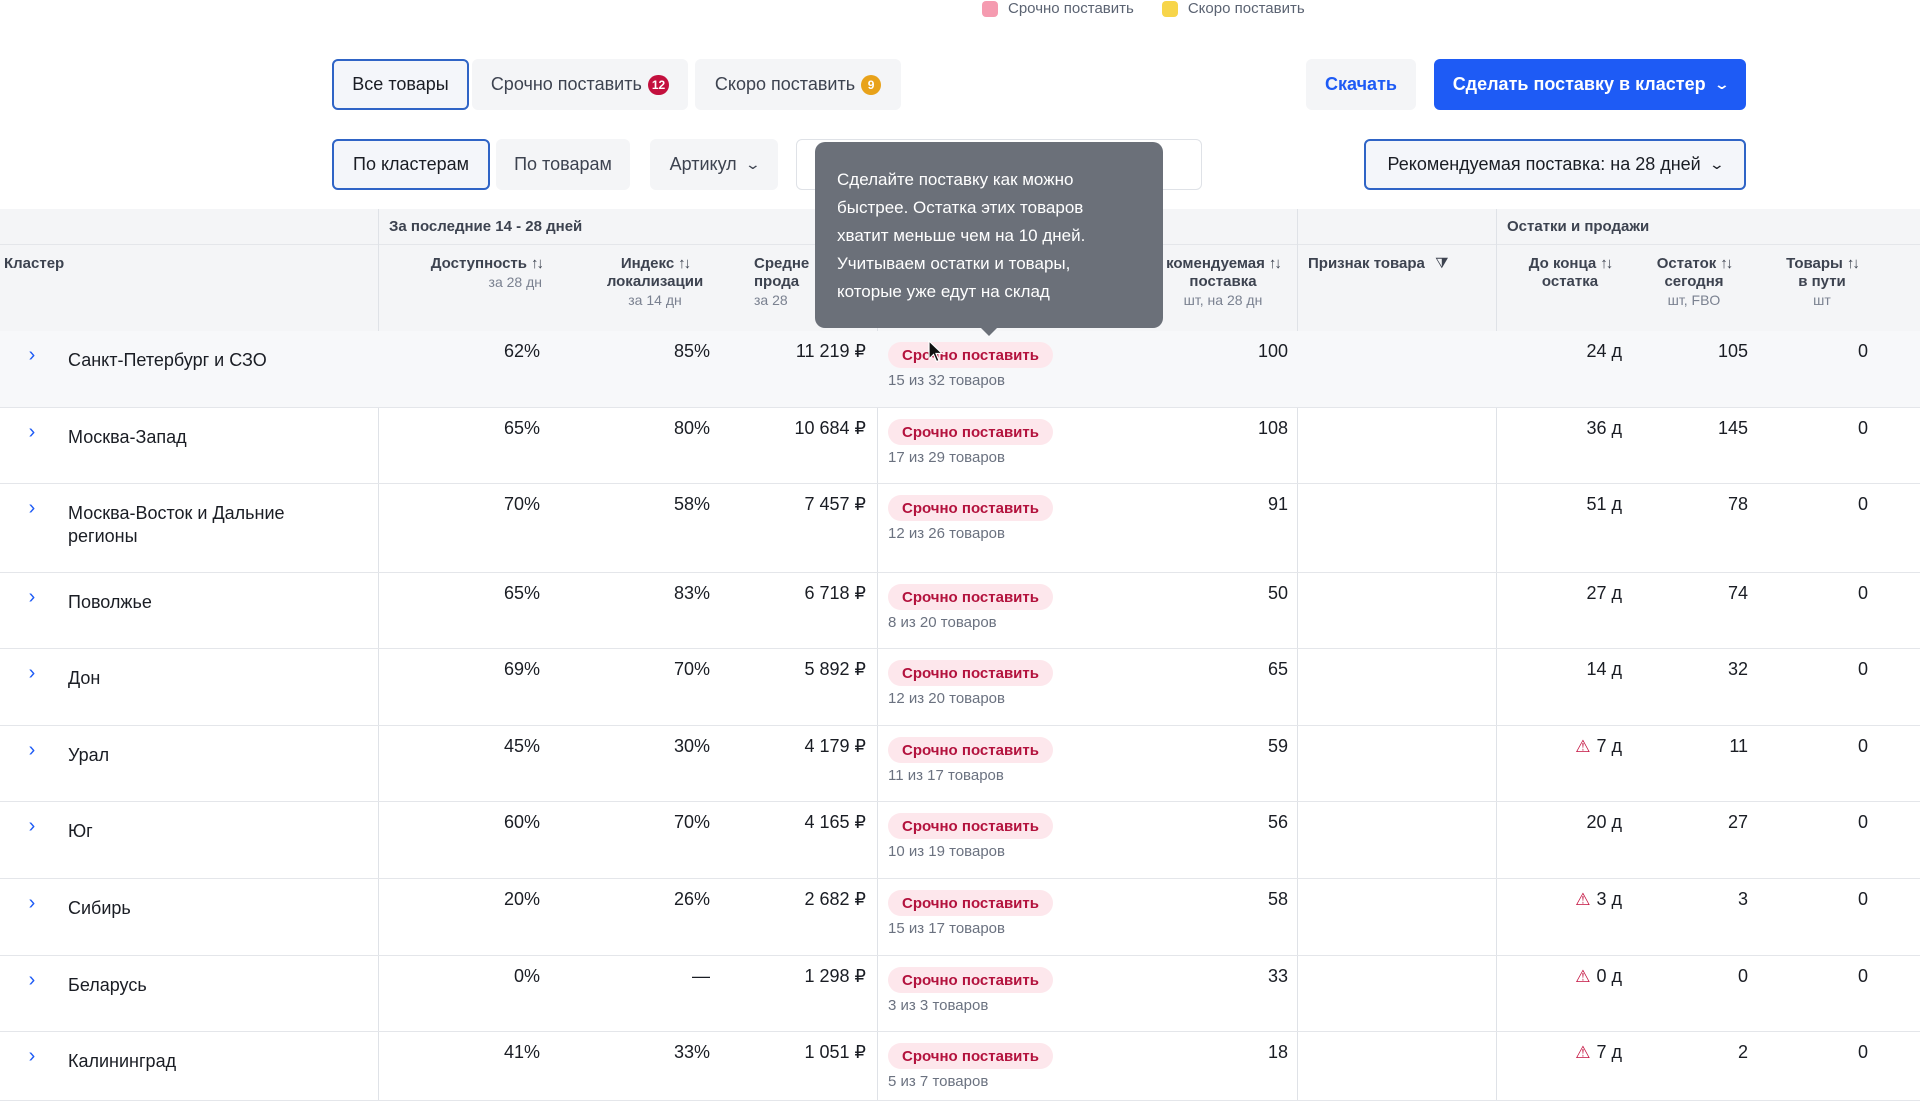 The height and width of the screenshot is (1101, 1920). What do you see at coordinates (1297, 654) in the screenshot?
I see `column-separator` at bounding box center [1297, 654].